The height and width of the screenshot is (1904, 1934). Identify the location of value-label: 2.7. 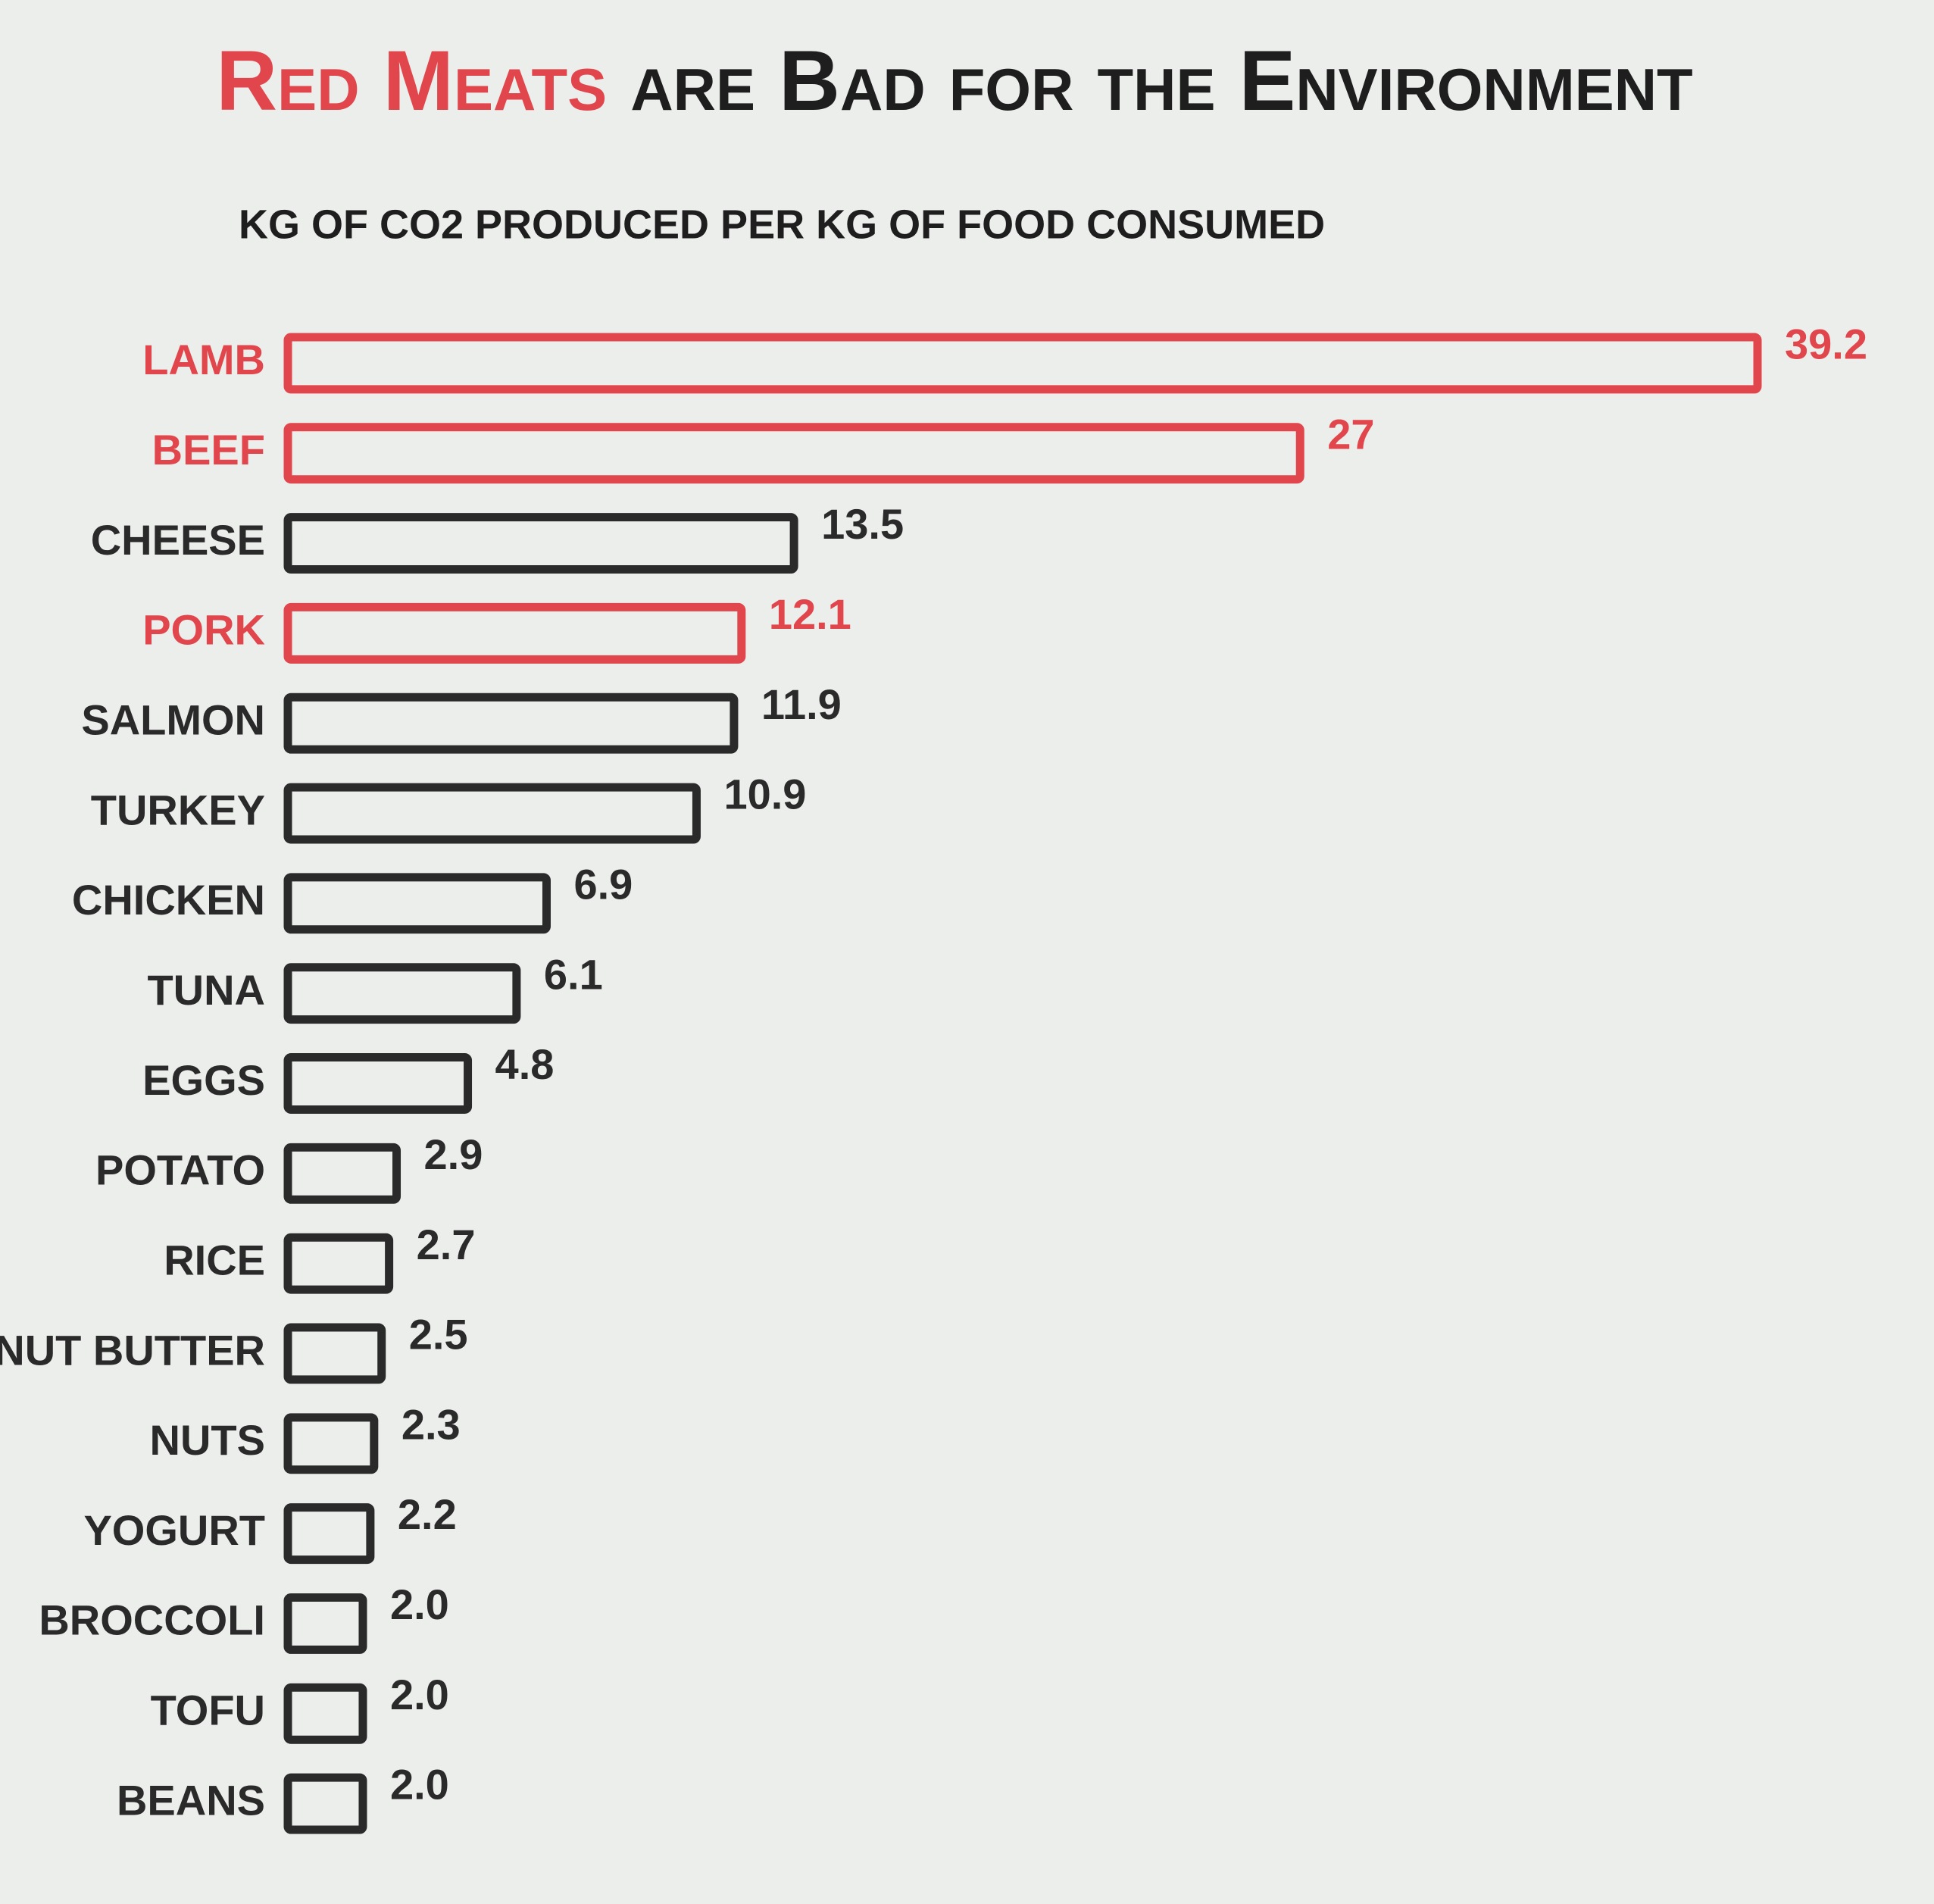
(447, 1244).